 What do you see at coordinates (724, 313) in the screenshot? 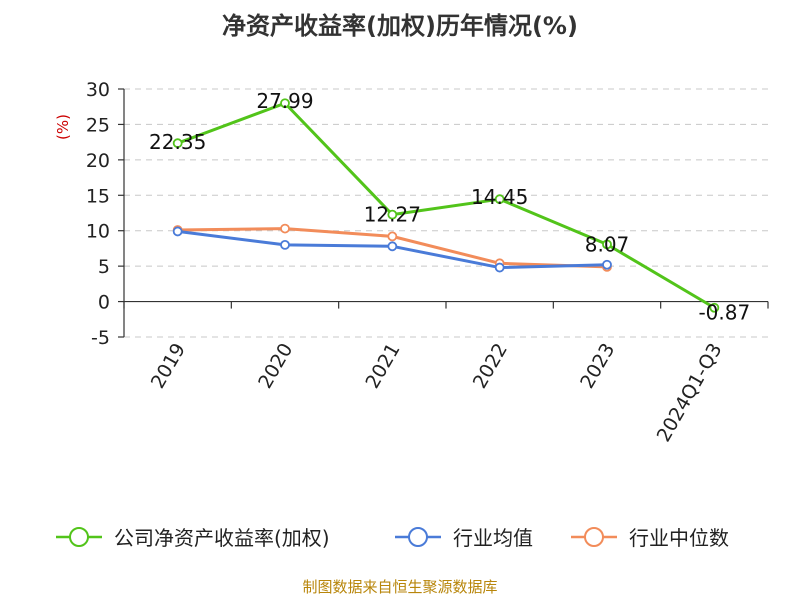
I see `data-label: -0.87` at bounding box center [724, 313].